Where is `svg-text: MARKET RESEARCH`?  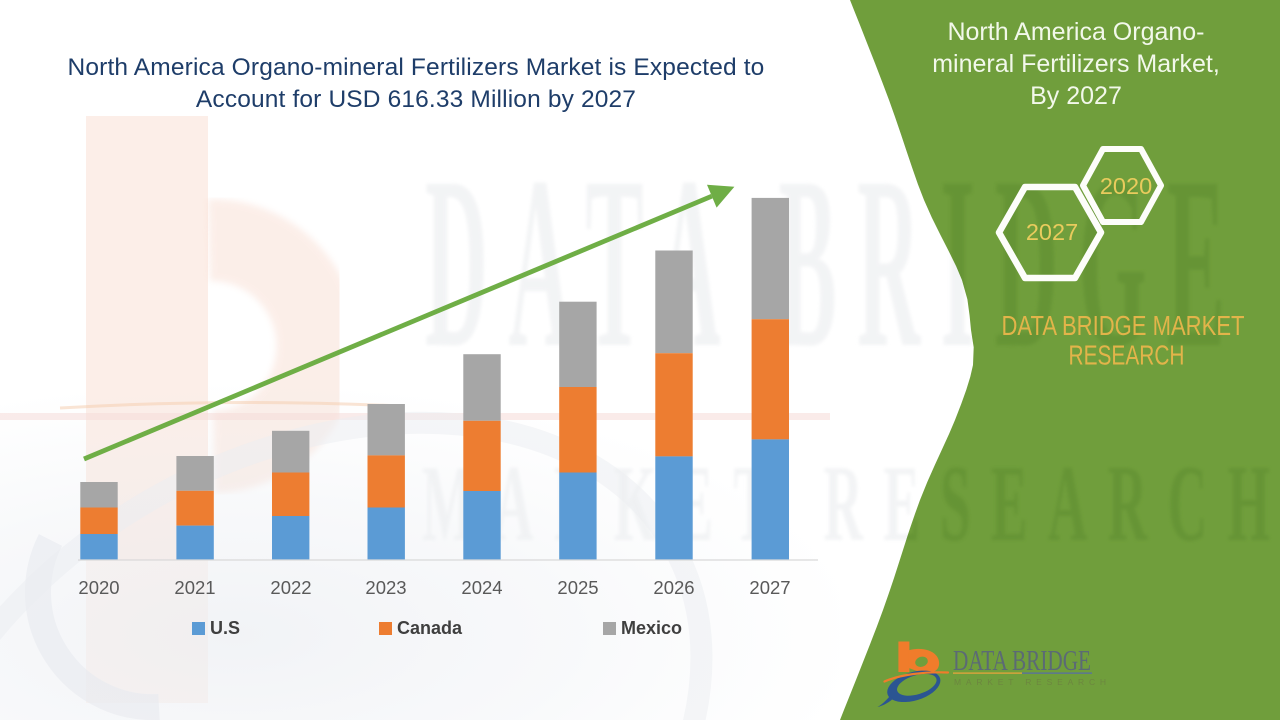 svg-text: MARKET RESEARCH is located at coordinates (1032, 682).